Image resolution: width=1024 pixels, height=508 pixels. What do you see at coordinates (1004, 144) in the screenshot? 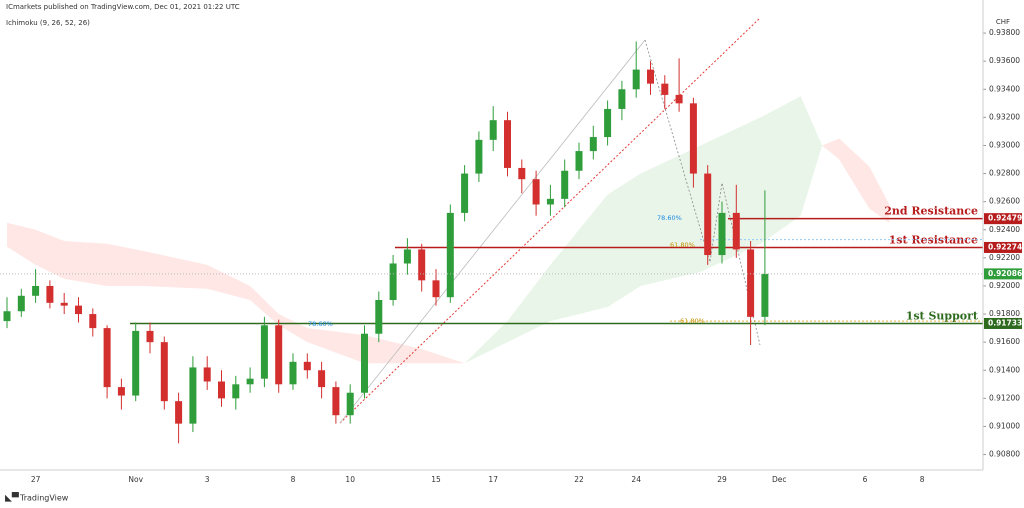
I see `y-tick-label: 0.93000` at bounding box center [1004, 144].